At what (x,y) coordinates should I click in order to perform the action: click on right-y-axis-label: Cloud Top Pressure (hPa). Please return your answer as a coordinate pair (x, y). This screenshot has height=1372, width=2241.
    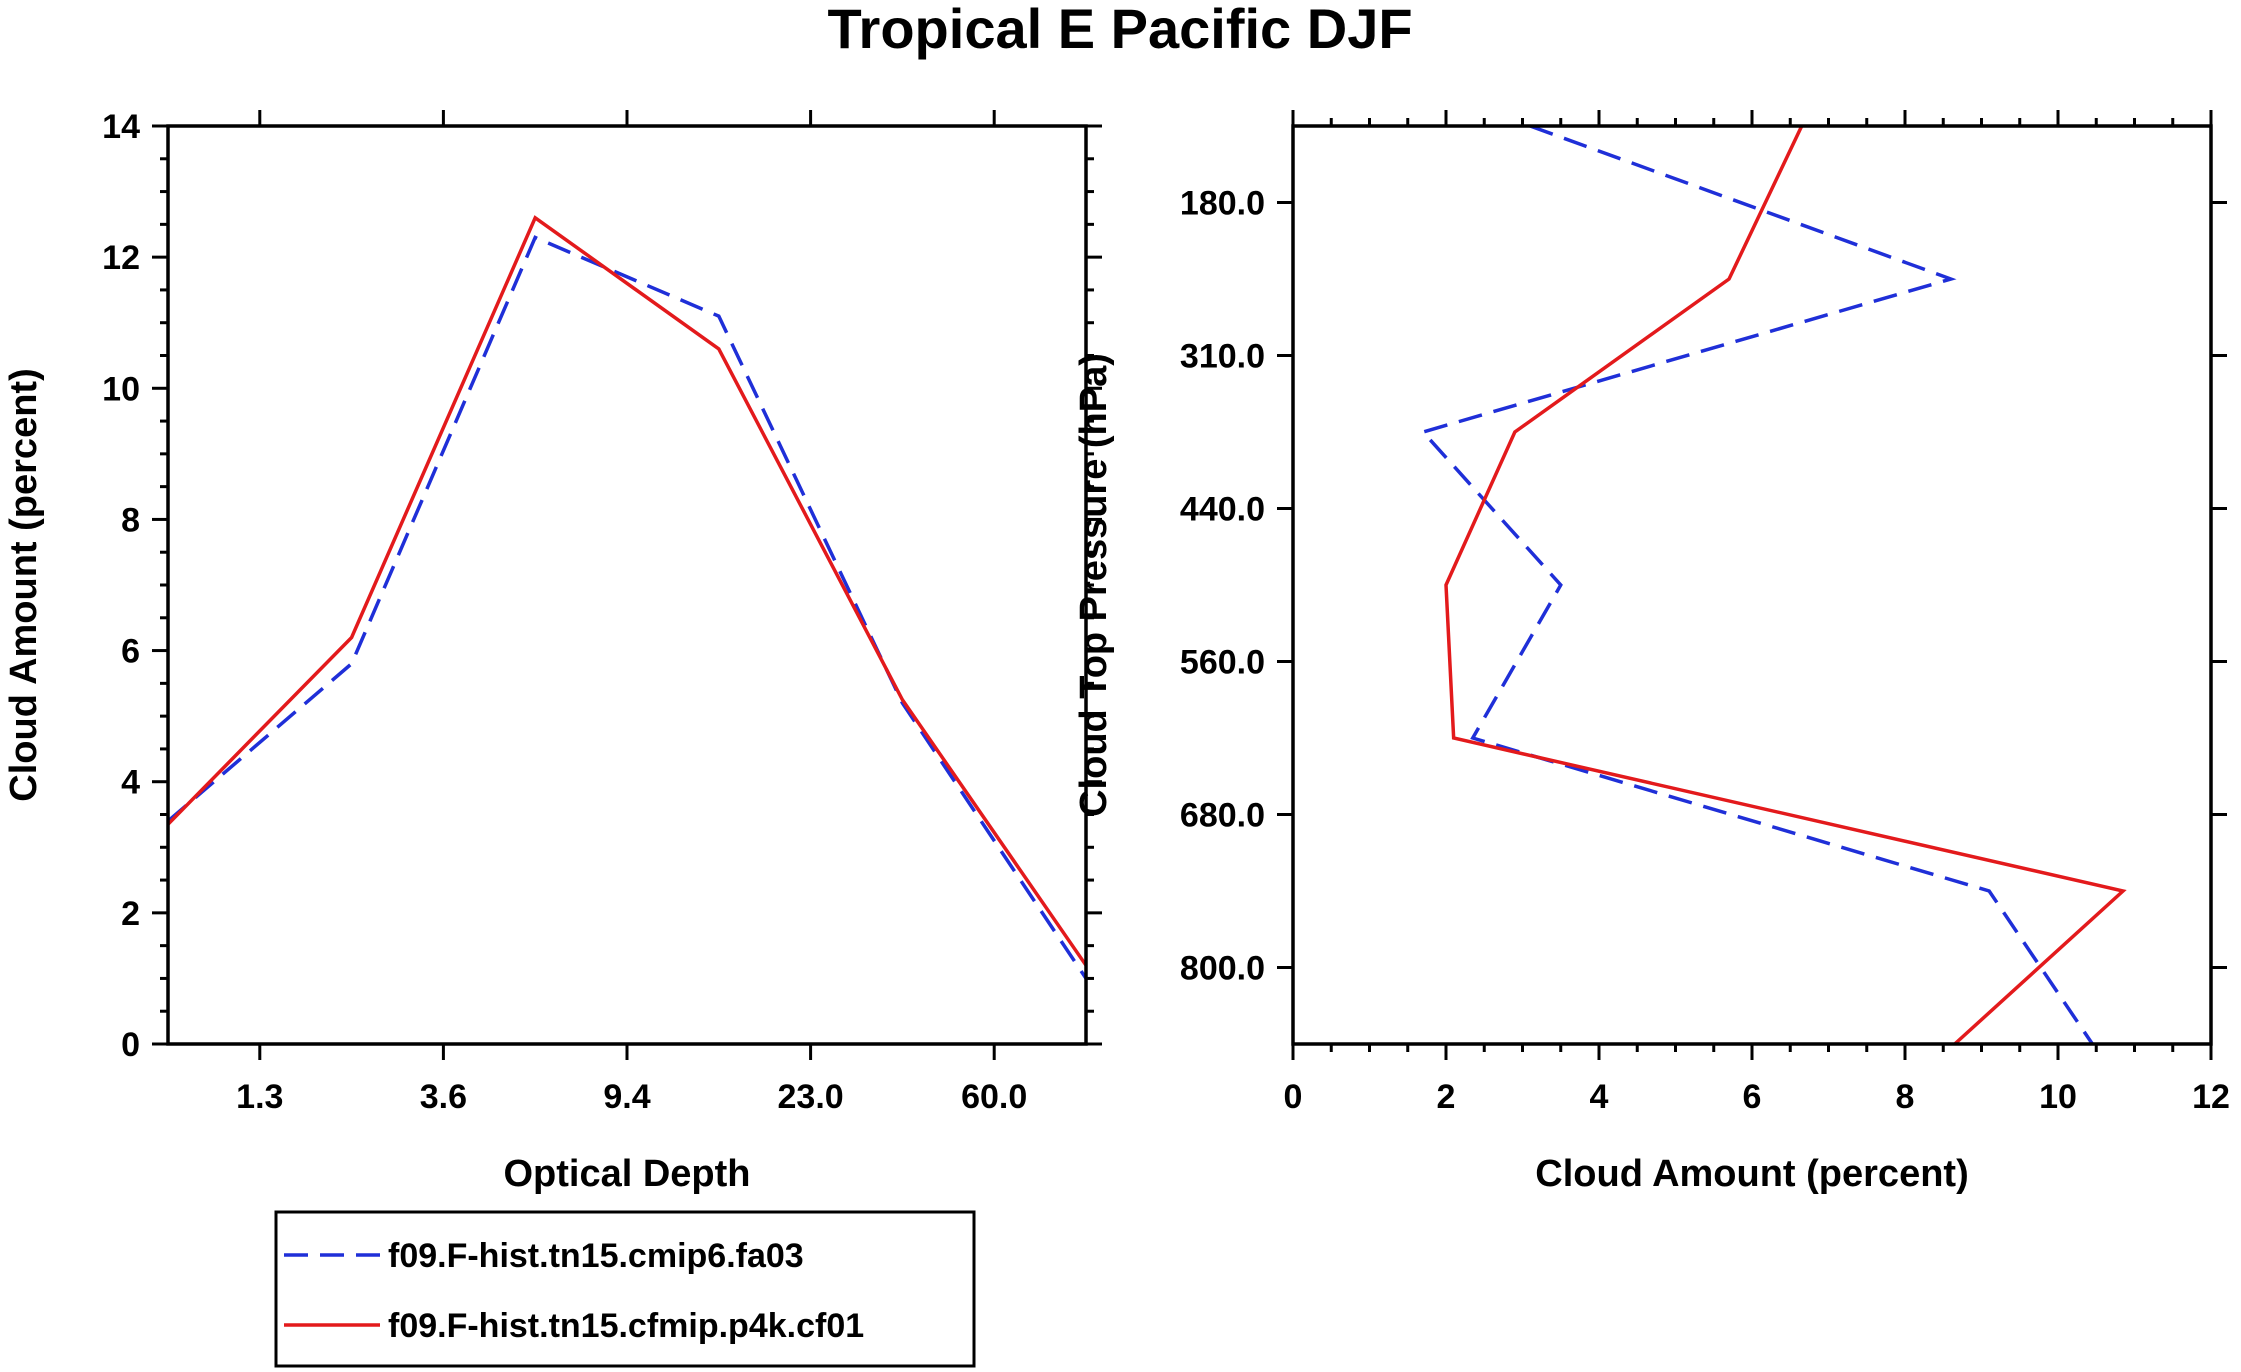
    Looking at the image, I should click on (1094, 585).